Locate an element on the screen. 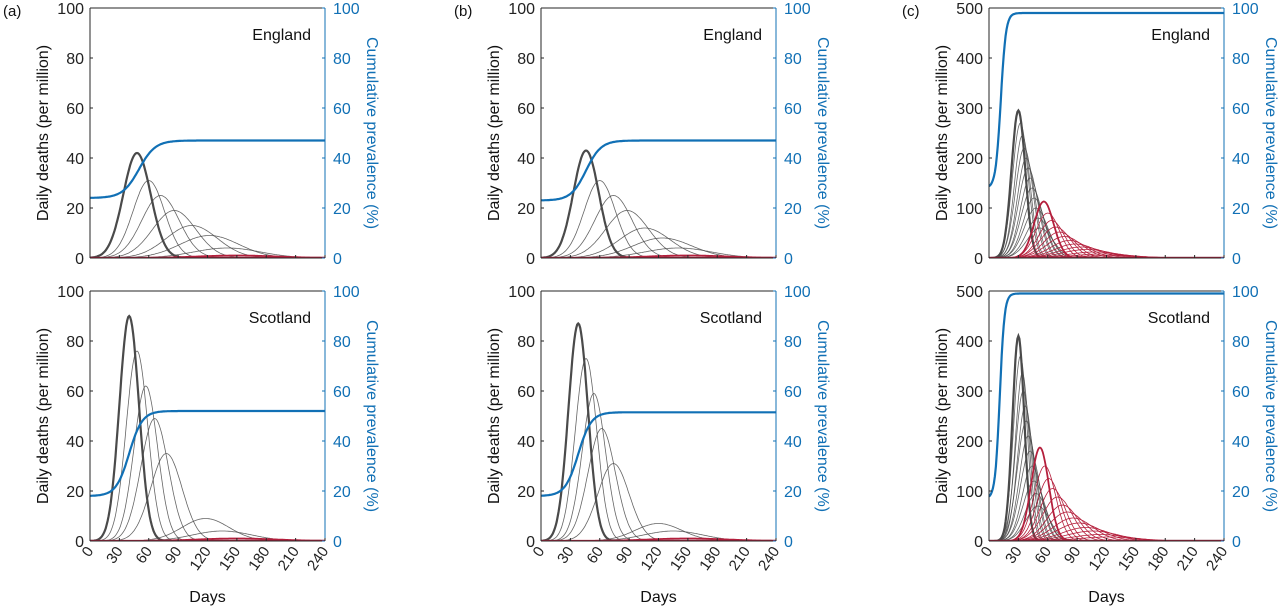 The height and width of the screenshot is (613, 1280). x-tick-label: 60 is located at coordinates (144, 555).